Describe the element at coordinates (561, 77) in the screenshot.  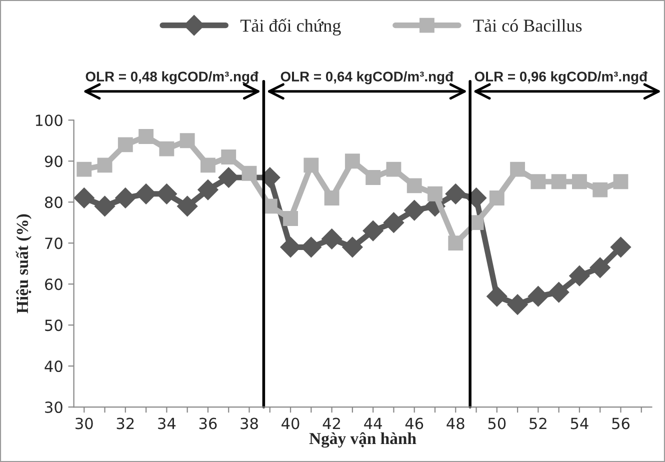
I see `text: OLR = 0,96 kgCOD/m³.ngđ` at that location.